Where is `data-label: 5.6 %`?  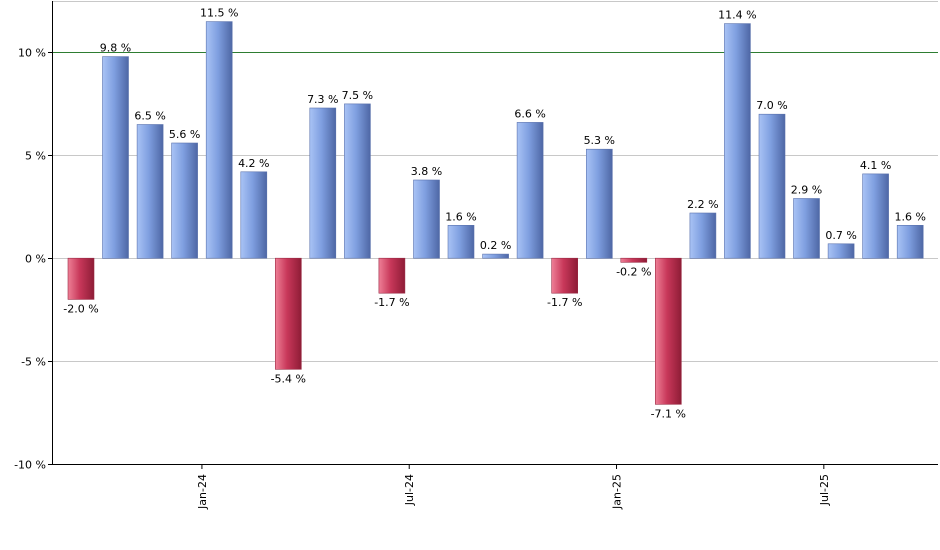 data-label: 5.6 % is located at coordinates (184, 134).